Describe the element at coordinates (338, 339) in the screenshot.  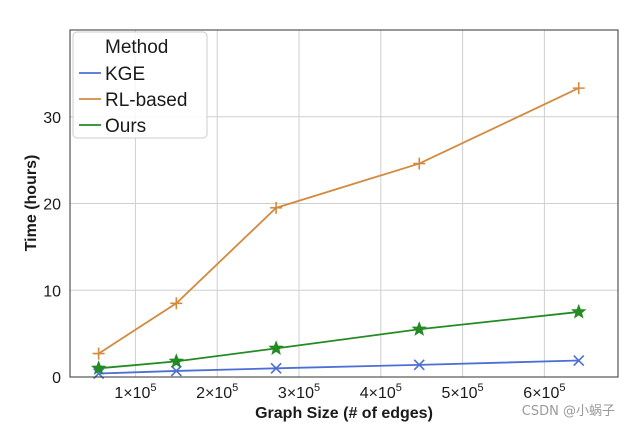
I see `series-ours` at that location.